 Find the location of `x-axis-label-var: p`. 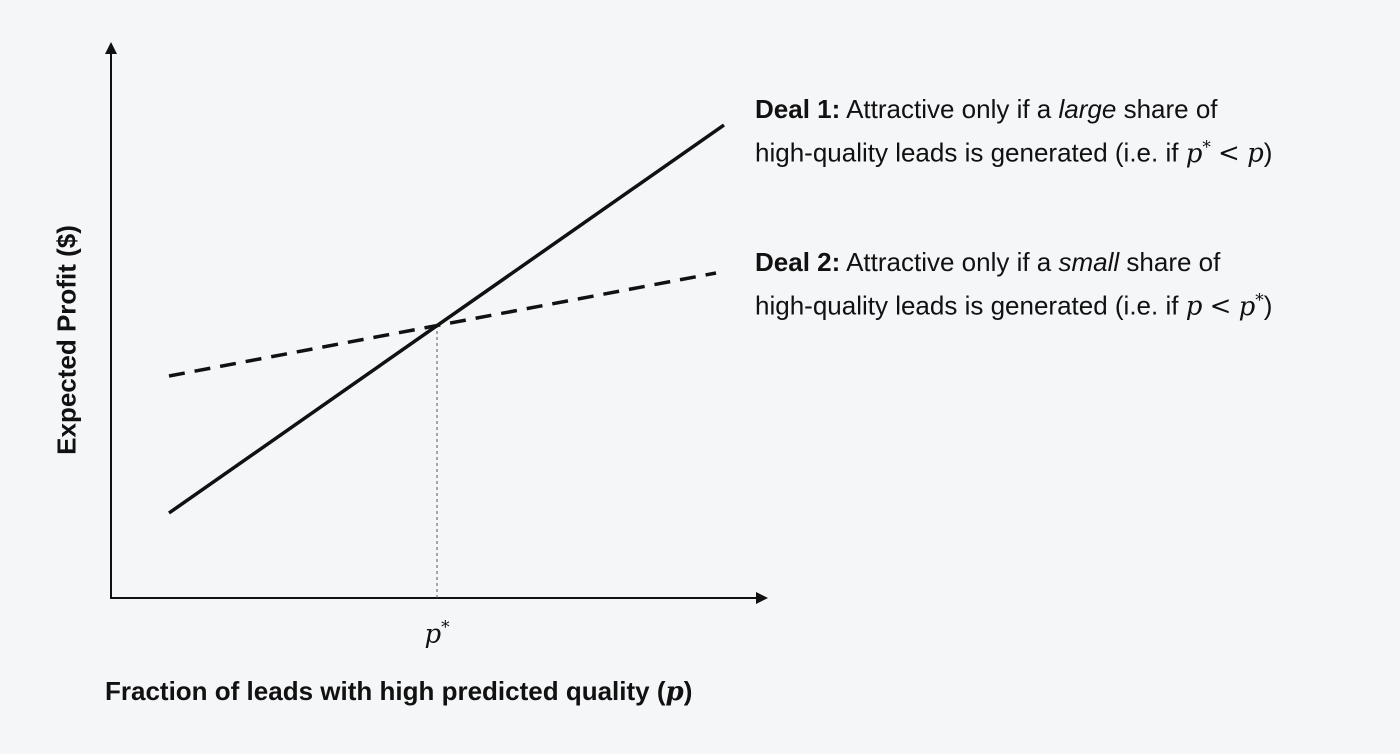

x-axis-label-var: p is located at coordinates (674, 692).